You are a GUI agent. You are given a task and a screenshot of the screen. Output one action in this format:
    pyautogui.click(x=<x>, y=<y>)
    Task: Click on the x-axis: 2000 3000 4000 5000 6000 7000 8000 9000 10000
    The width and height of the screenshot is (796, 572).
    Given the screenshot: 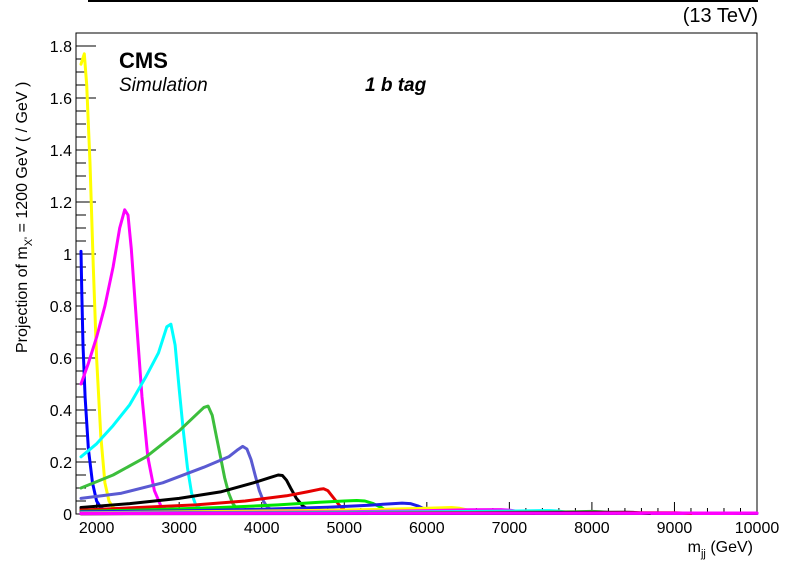 What is the action you would take?
    pyautogui.click(x=429, y=519)
    